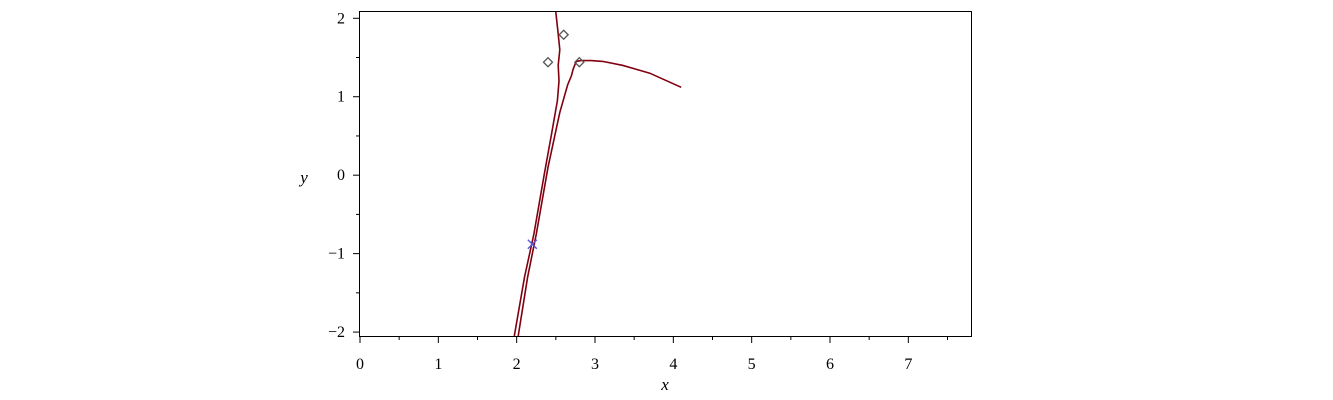 The width and height of the screenshot is (1333, 400). What do you see at coordinates (830, 364) in the screenshot?
I see `x-tick-label: 6` at bounding box center [830, 364].